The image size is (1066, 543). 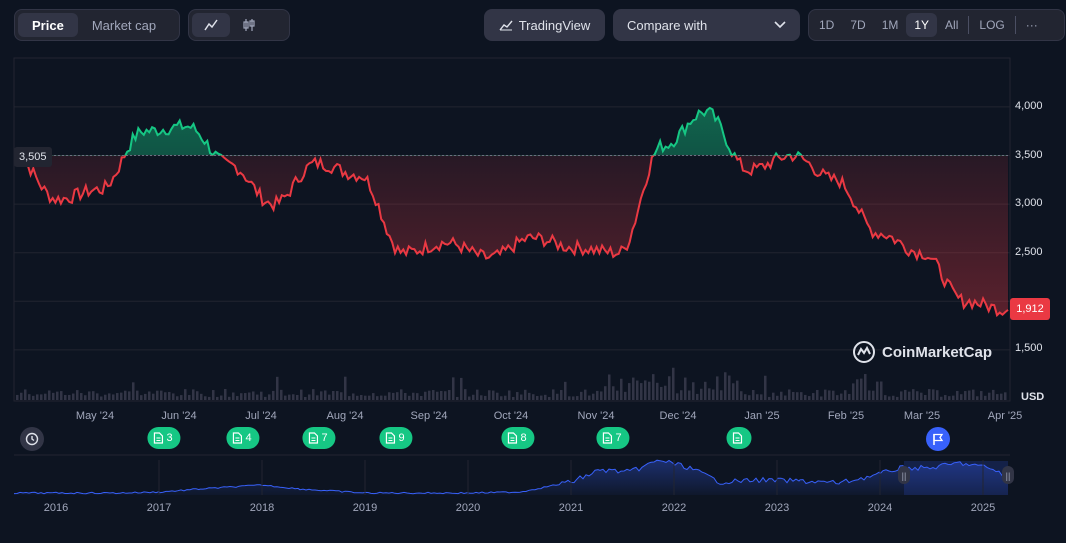 I want to click on tradingview-button: TradingView, so click(x=544, y=25).